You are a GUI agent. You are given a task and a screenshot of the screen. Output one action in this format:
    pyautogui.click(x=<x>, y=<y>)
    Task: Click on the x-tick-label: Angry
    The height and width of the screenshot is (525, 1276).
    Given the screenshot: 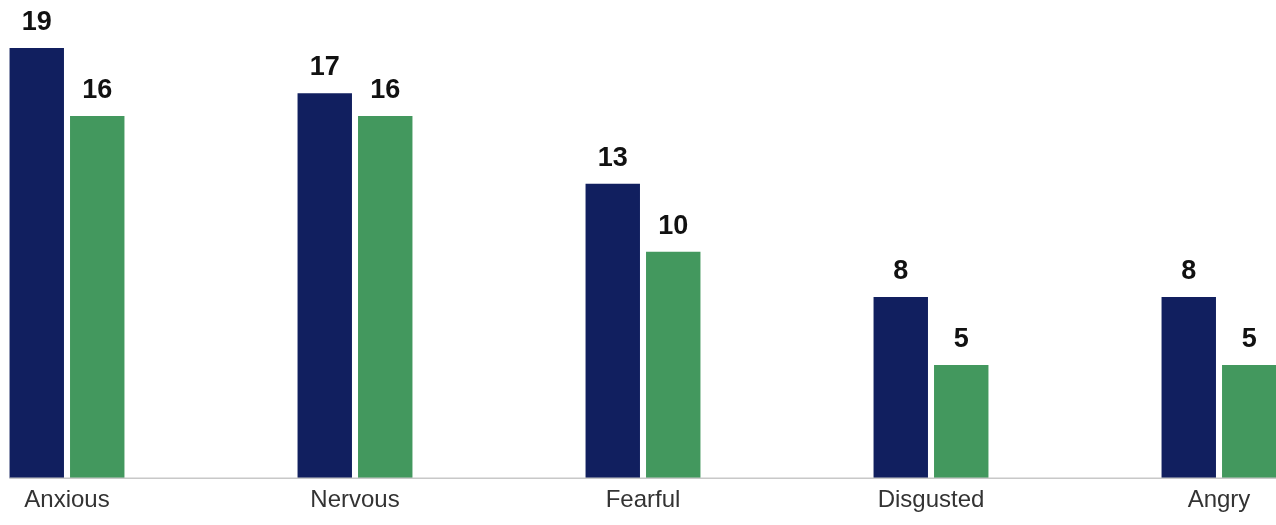 What is the action you would take?
    pyautogui.click(x=1219, y=499)
    